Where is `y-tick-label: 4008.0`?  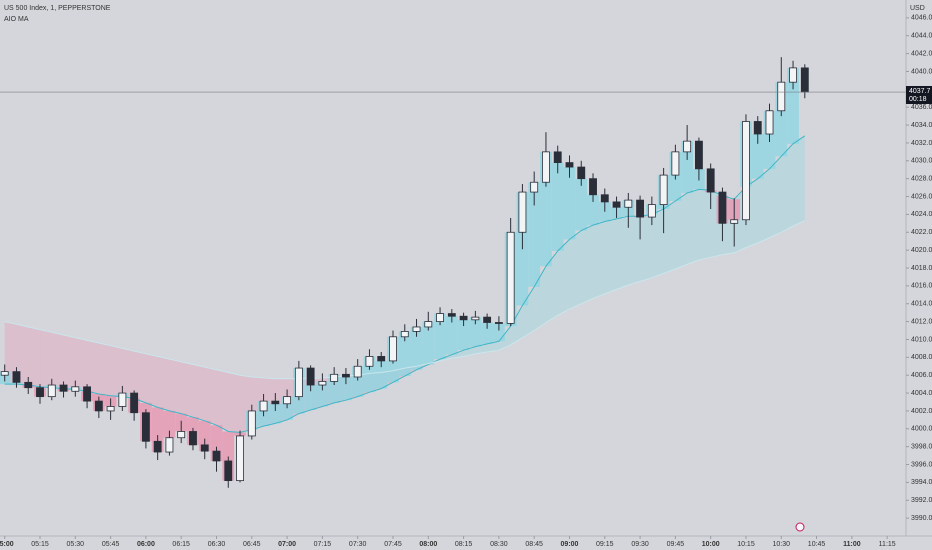 y-tick-label: 4008.0 is located at coordinates (921, 357).